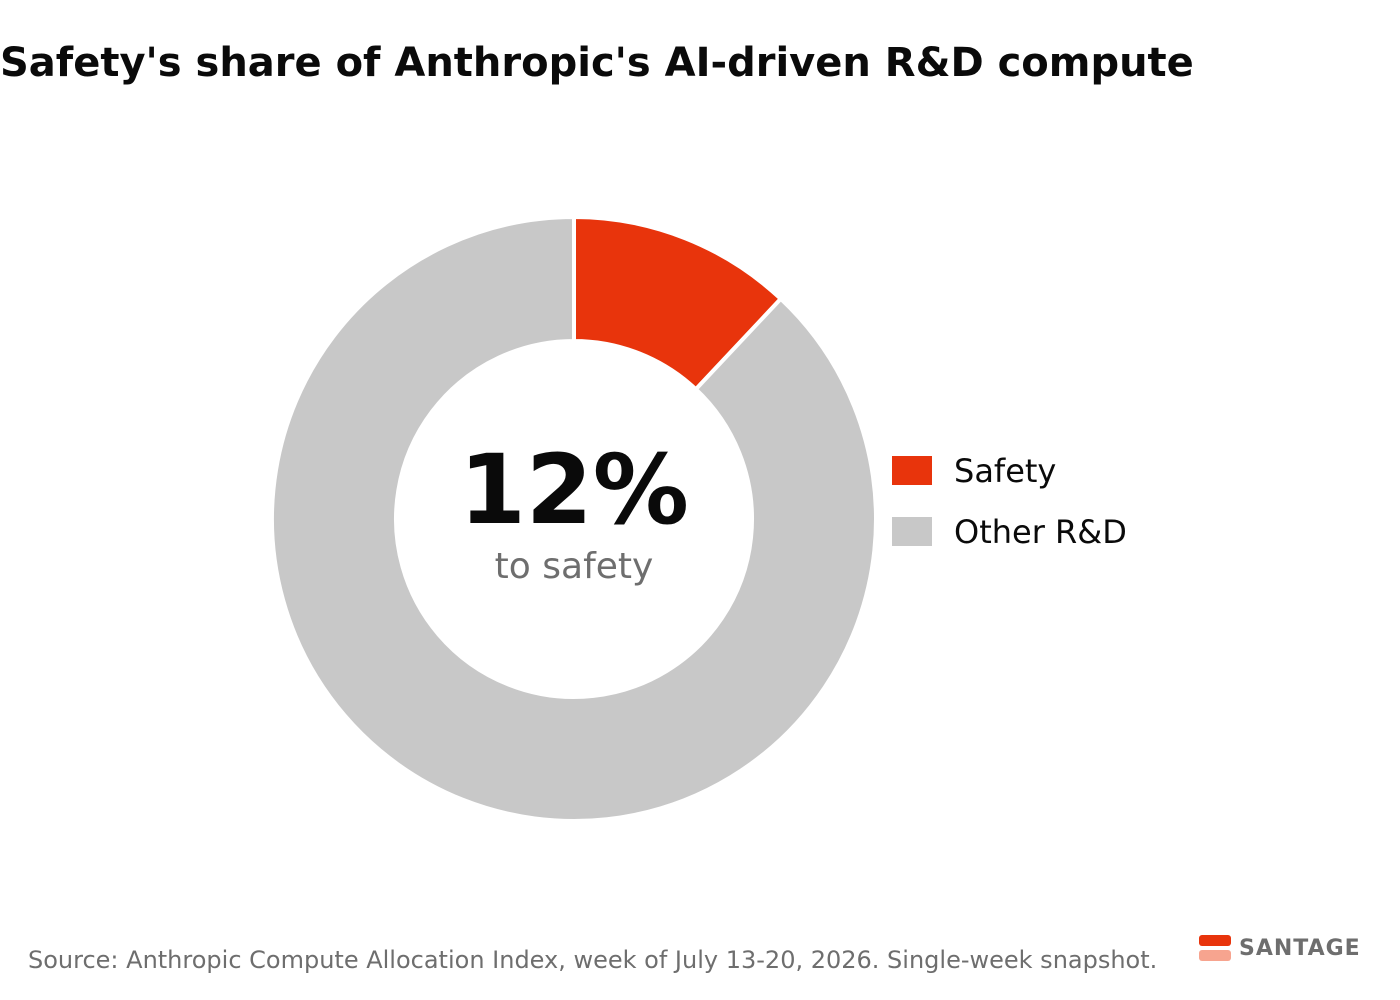 This screenshot has width=1400, height=1000. I want to click on brand-logo: SANTAGE, so click(1280, 948).